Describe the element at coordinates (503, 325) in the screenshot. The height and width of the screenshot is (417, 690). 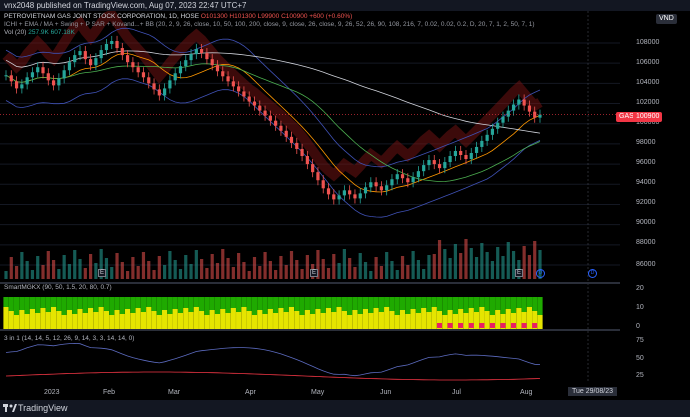
I see `smart-red-bar` at that location.